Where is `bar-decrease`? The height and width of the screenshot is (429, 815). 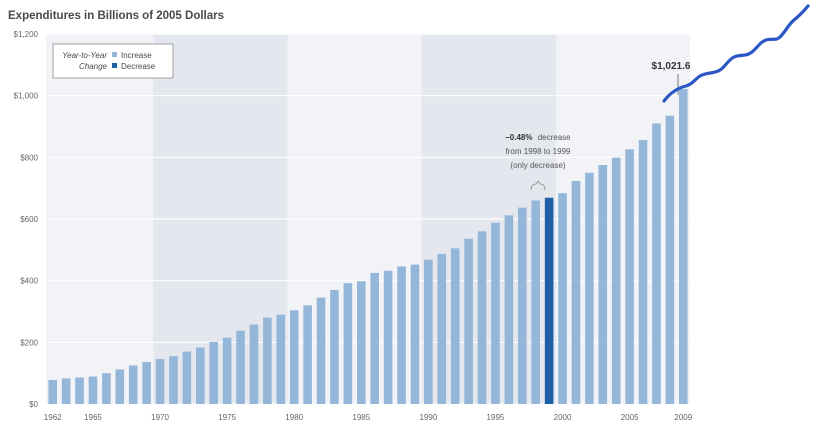
bar-decrease is located at coordinates (549, 300).